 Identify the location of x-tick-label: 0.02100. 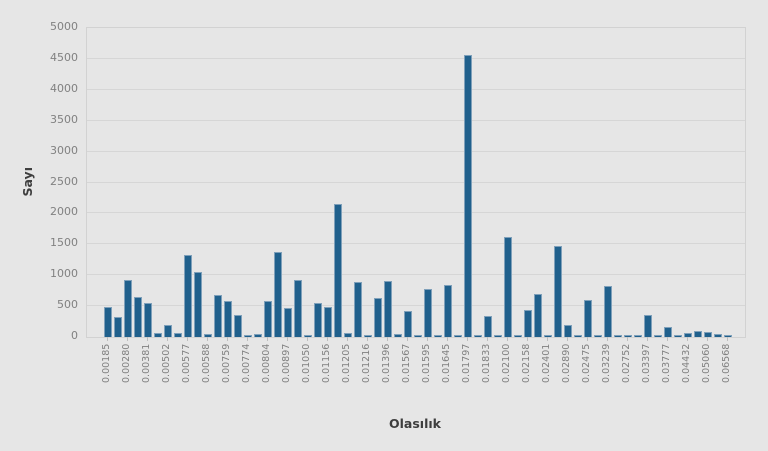
(507, 364).